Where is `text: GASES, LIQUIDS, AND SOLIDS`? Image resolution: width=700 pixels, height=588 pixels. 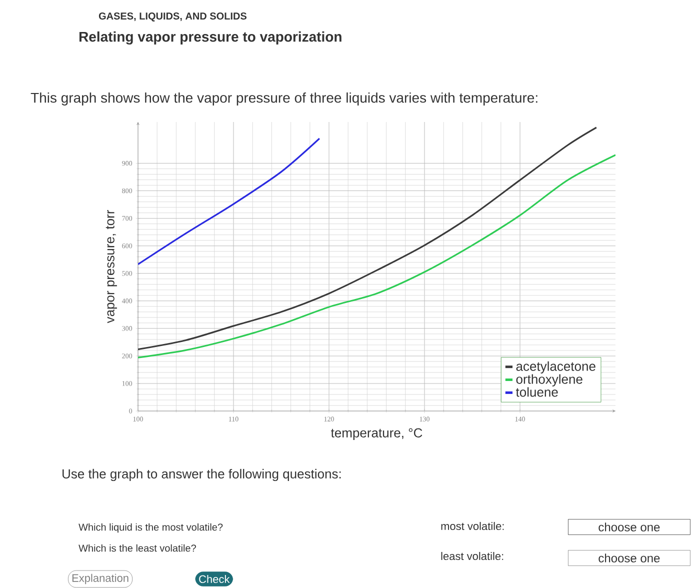 text: GASES, LIQUIDS, AND SOLIDS is located at coordinates (172, 17).